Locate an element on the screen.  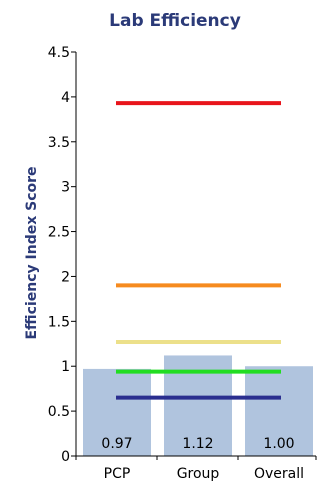
data-label: 0.97 is located at coordinates (116, 444).